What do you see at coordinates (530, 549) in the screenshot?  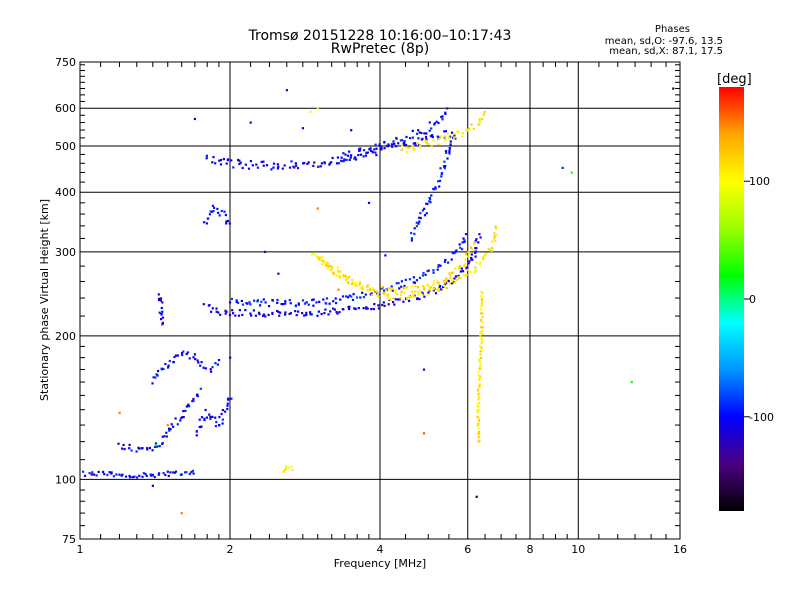 I see `x-tick-label: 8` at bounding box center [530, 549].